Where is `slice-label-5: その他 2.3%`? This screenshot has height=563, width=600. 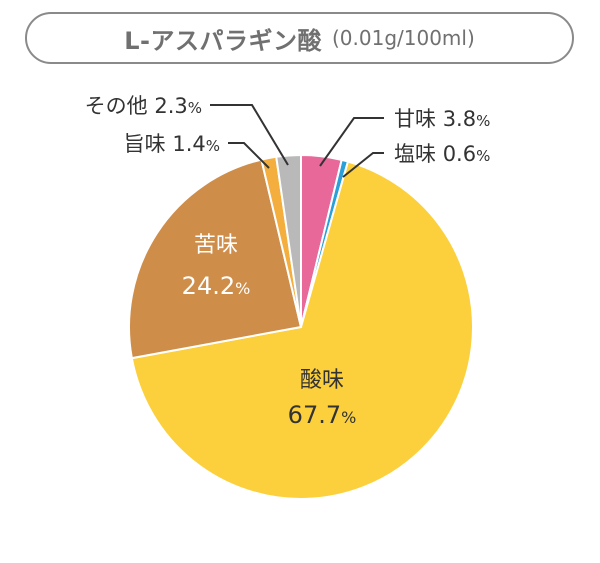 slice-label-5: その他 2.3% is located at coordinates (143, 106).